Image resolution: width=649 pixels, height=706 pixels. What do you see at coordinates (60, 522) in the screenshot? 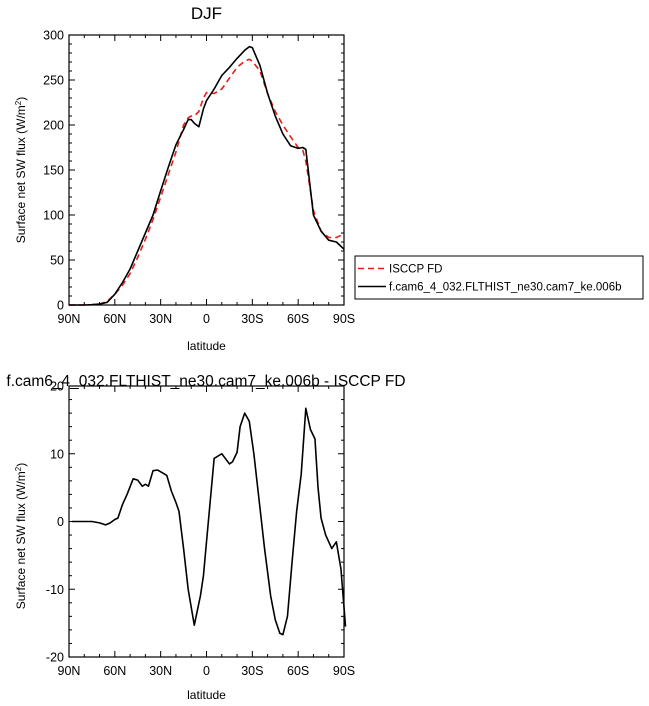
I see `bottom-ytick-label: 0` at bounding box center [60, 522].